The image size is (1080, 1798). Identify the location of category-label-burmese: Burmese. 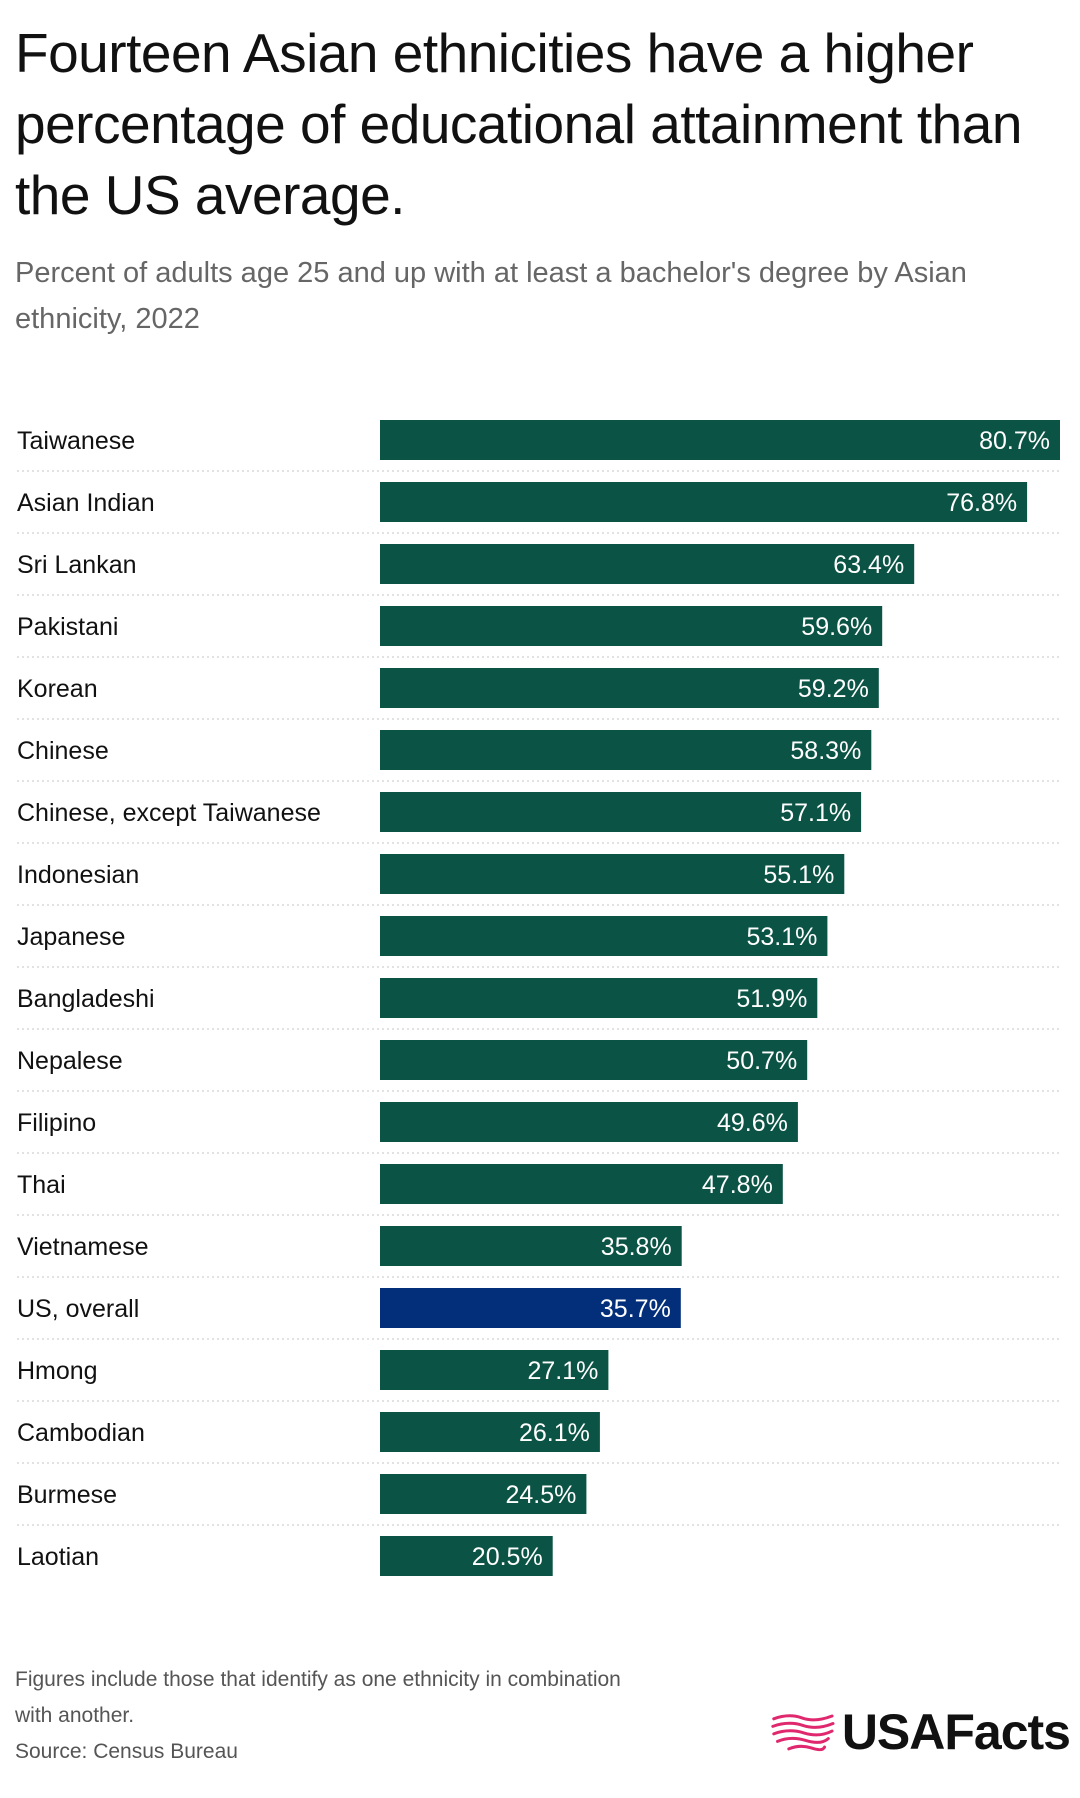
(67, 1495).